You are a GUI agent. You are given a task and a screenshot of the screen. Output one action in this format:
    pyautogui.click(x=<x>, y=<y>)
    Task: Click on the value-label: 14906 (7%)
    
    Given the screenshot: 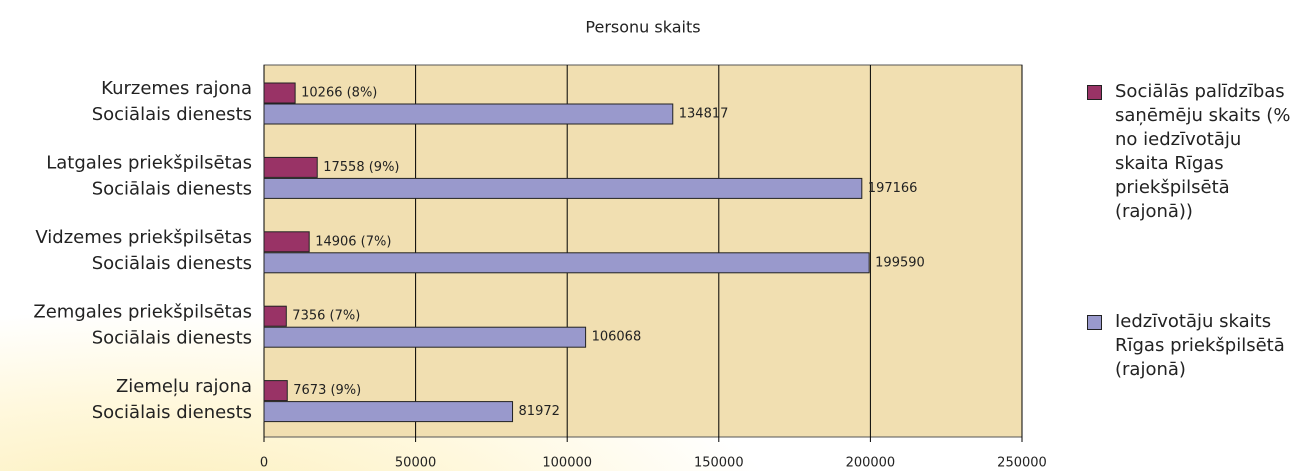 What is the action you would take?
    pyautogui.click(x=353, y=241)
    